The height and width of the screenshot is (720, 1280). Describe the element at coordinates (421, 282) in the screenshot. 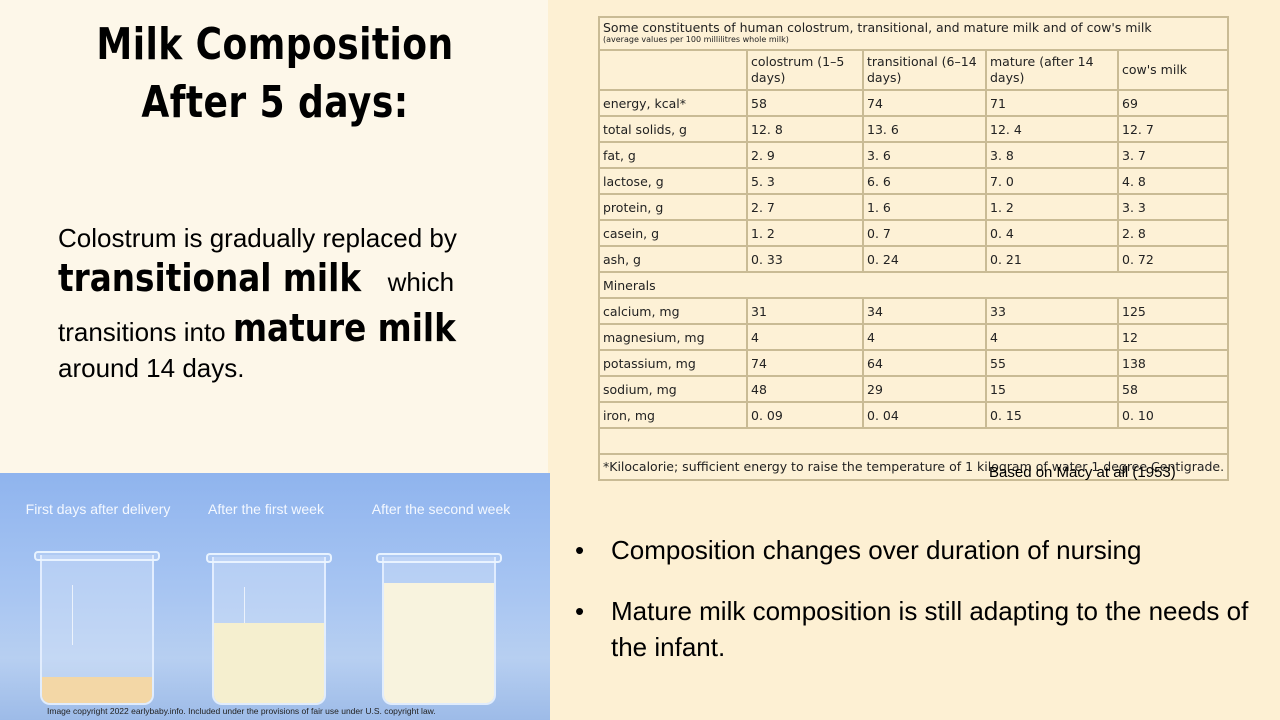

I see `body-part-2: which` at that location.